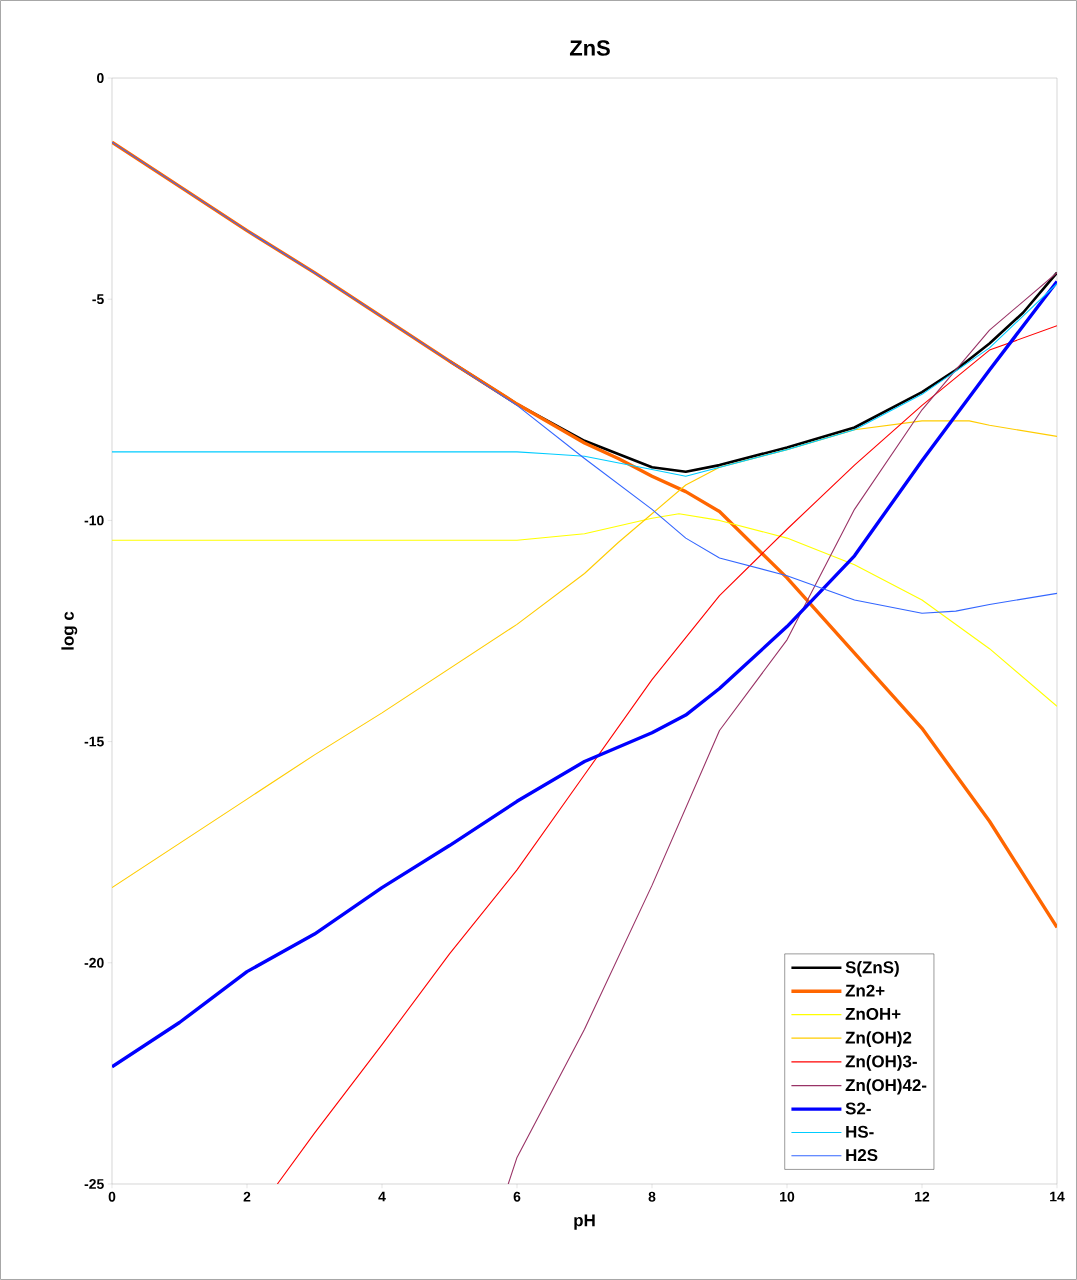  Describe the element at coordinates (100, 78) in the screenshot. I see `y-tick-label: 0` at that location.